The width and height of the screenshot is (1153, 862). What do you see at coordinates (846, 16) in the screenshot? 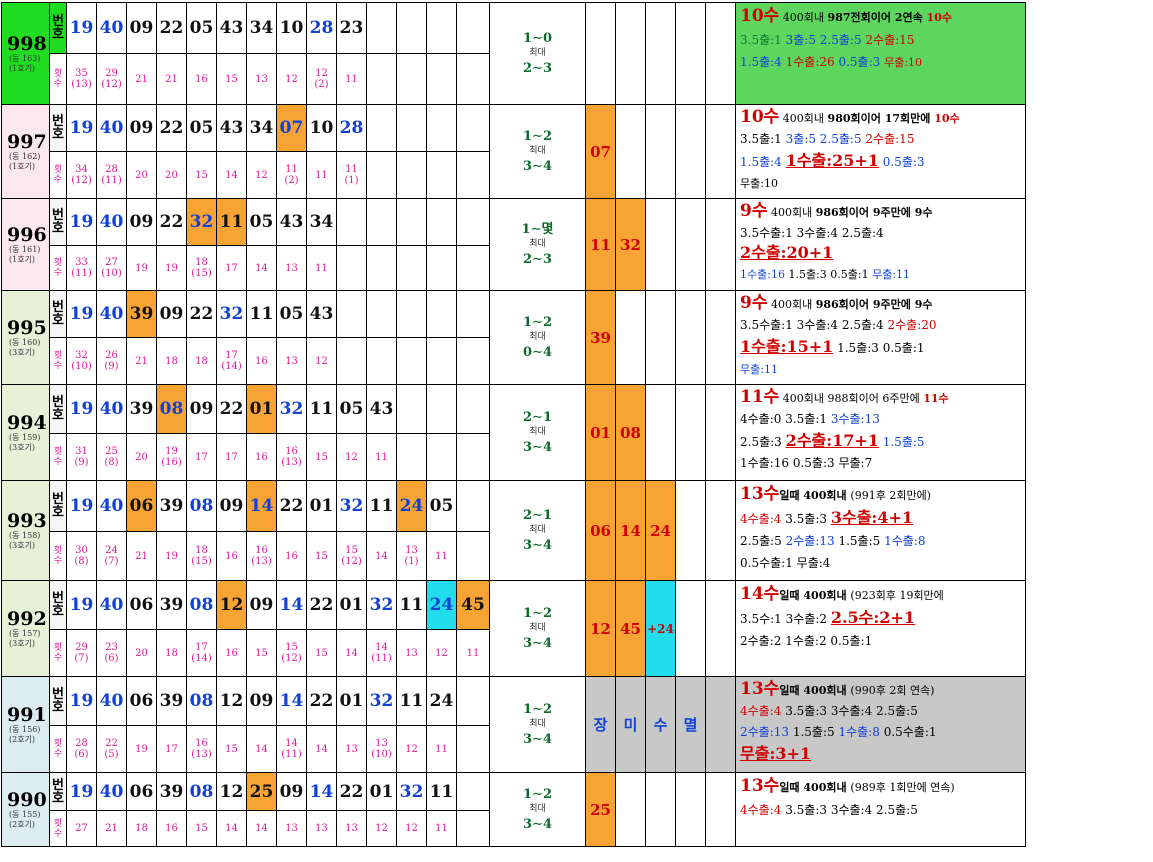
I see `note-line: 10수 400회내 987전회이어 2연속 10수` at bounding box center [846, 16].